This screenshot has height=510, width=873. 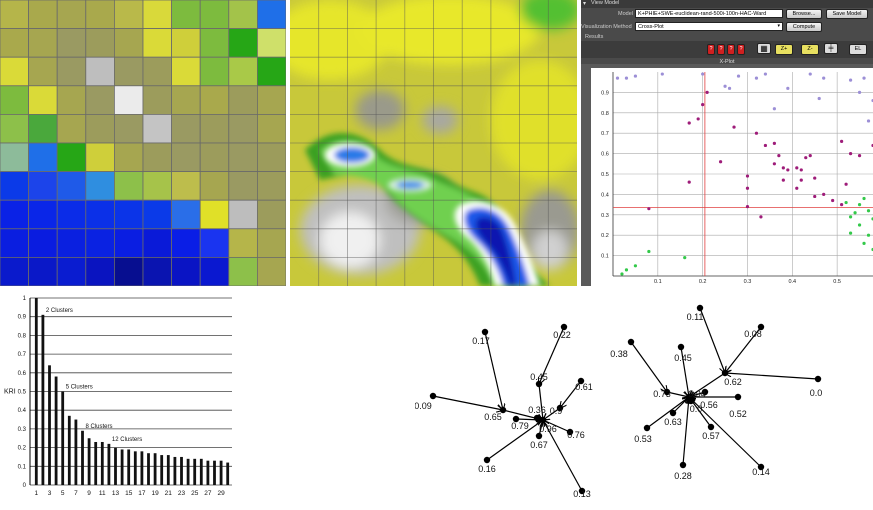 What do you see at coordinates (99, 427) in the screenshot?
I see `kri-annotation: 8 Clusters` at bounding box center [99, 427].